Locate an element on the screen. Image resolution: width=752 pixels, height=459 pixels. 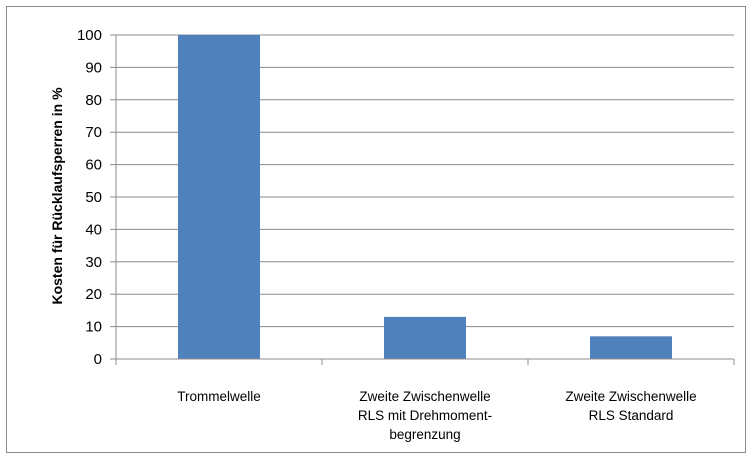
y-tick-label: 60 is located at coordinates (93, 165).